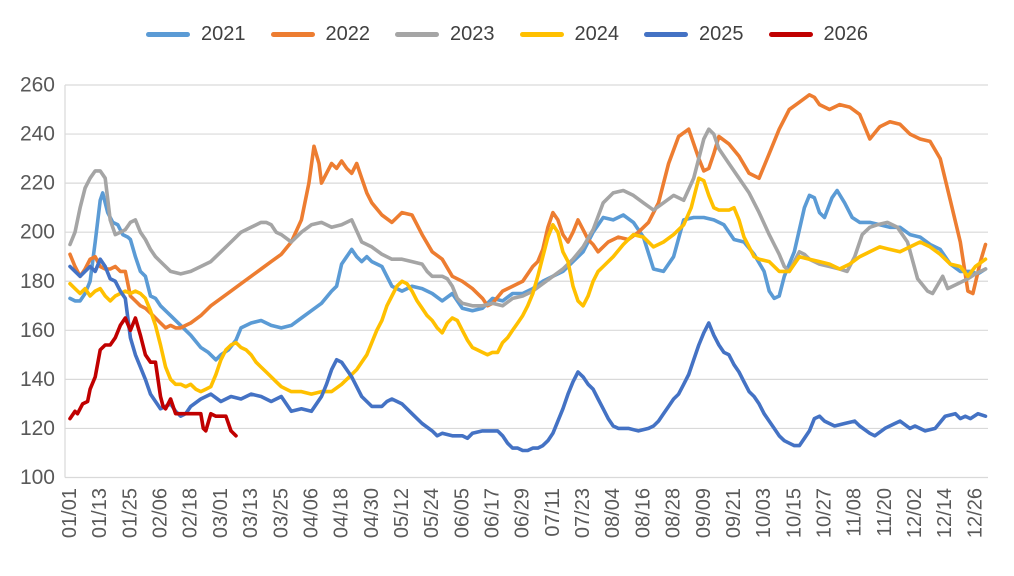 Image resolution: width=1014 pixels, height=576 pixels. I want to click on legend-item-2025: 2025, so click(694, 34).